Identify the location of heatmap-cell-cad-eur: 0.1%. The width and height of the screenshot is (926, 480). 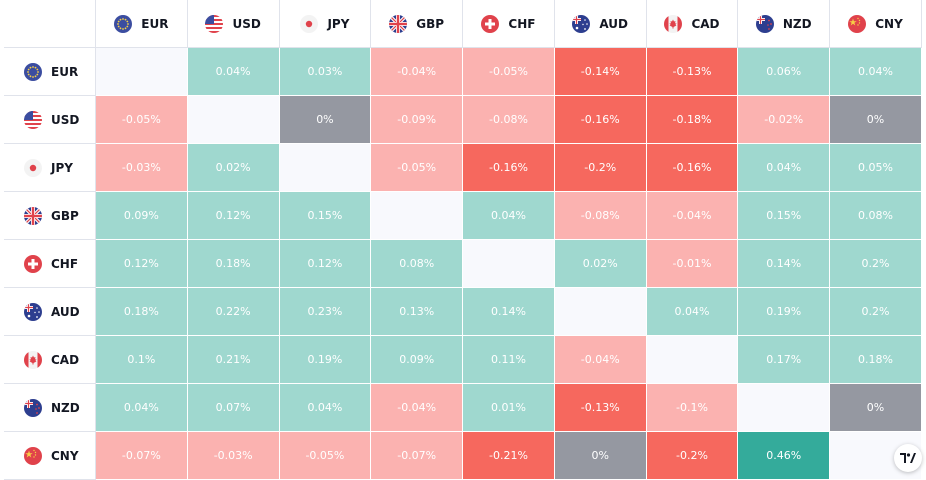
(142, 360).